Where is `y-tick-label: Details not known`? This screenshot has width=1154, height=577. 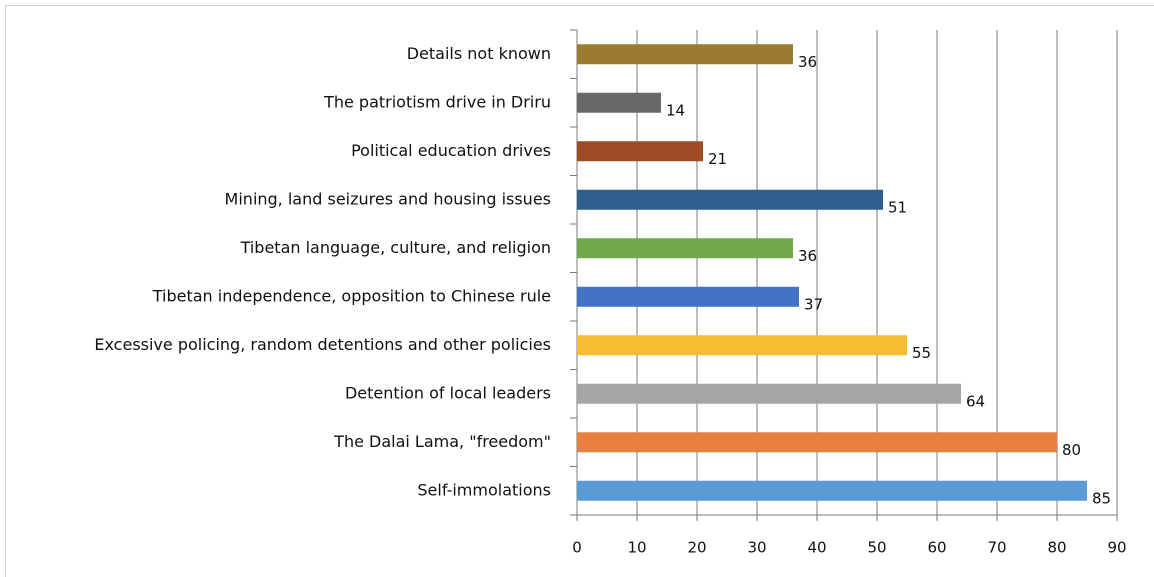
y-tick-label: Details not known is located at coordinates (479, 53).